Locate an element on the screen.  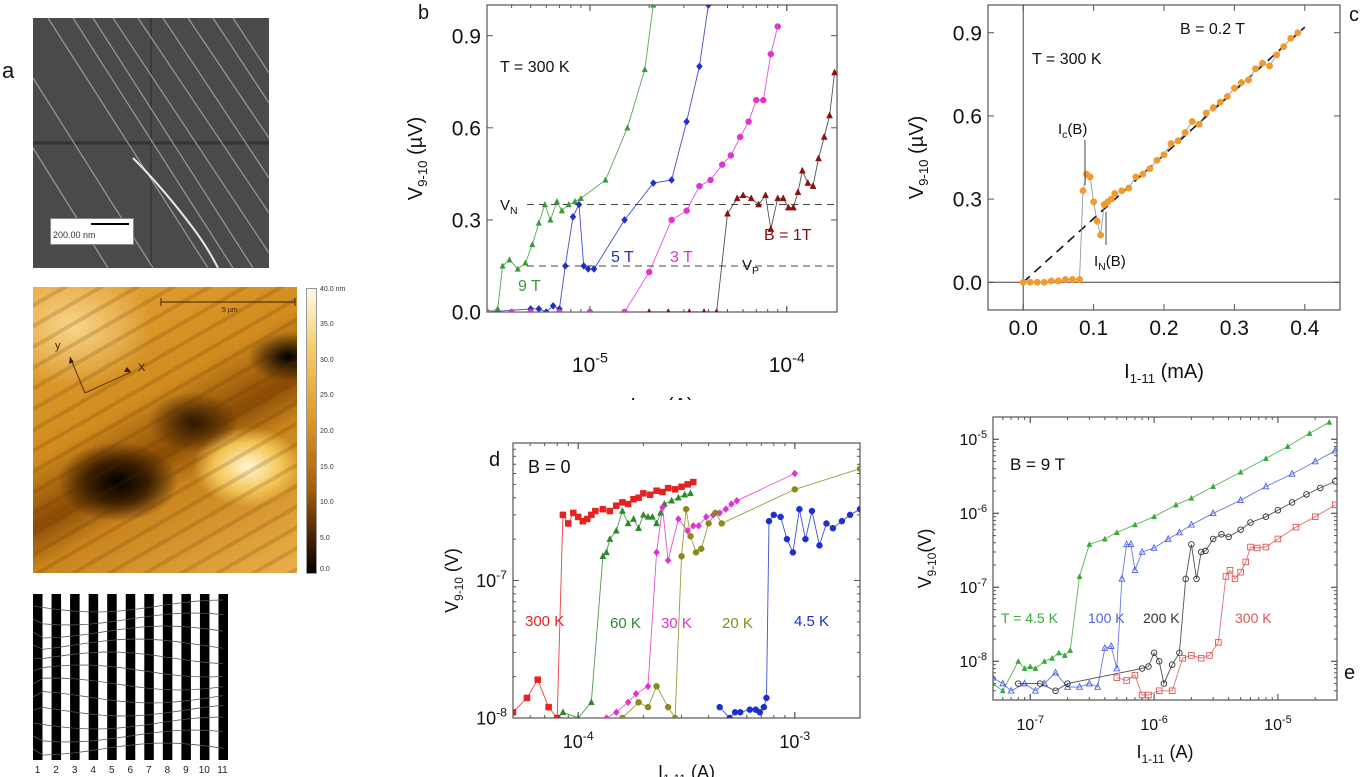
colorbar-label: 30.0 is located at coordinates (327, 360).